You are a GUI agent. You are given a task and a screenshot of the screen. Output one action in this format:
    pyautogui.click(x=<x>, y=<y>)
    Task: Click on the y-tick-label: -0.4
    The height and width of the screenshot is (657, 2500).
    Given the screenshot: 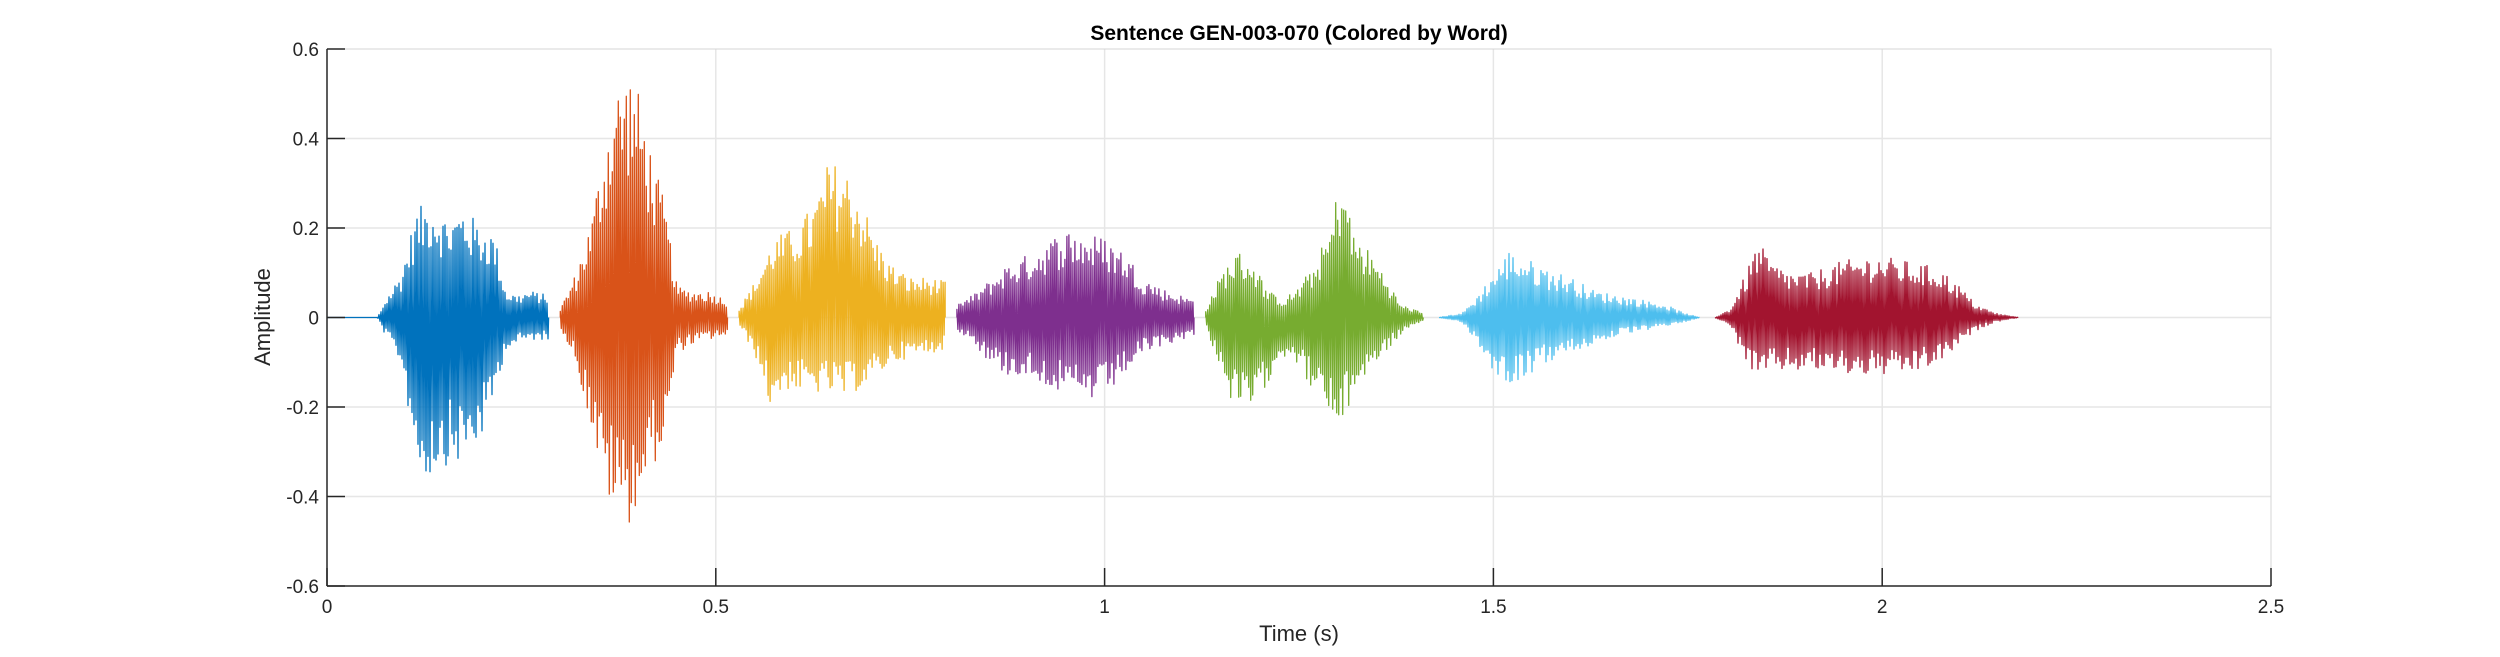 What is the action you would take?
    pyautogui.click(x=302, y=498)
    